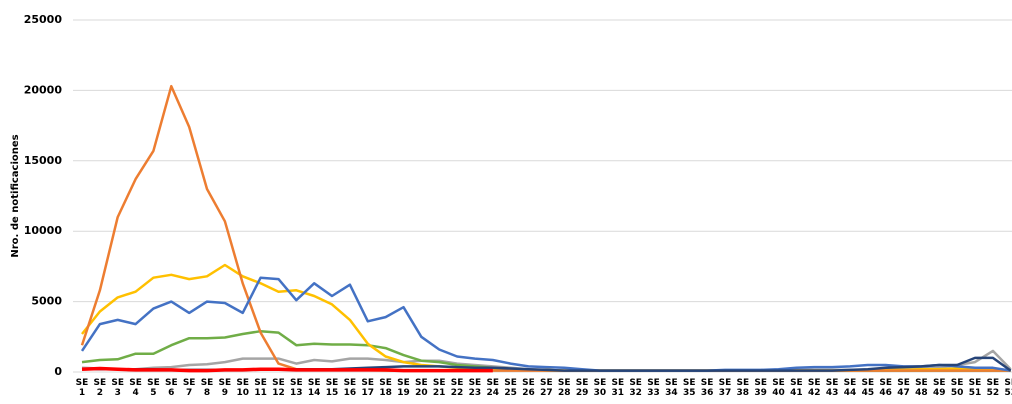 The image size is (1012, 404). What do you see at coordinates (100, 388) in the screenshot?
I see `x-tick-label: SE 2` at bounding box center [100, 388].